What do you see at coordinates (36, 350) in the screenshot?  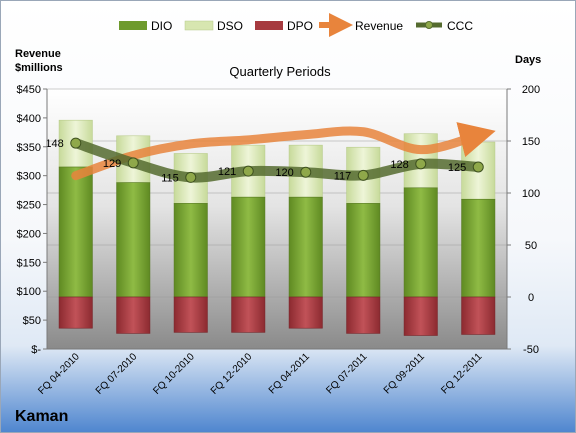 I see `left-tick-label: $-` at bounding box center [36, 350].